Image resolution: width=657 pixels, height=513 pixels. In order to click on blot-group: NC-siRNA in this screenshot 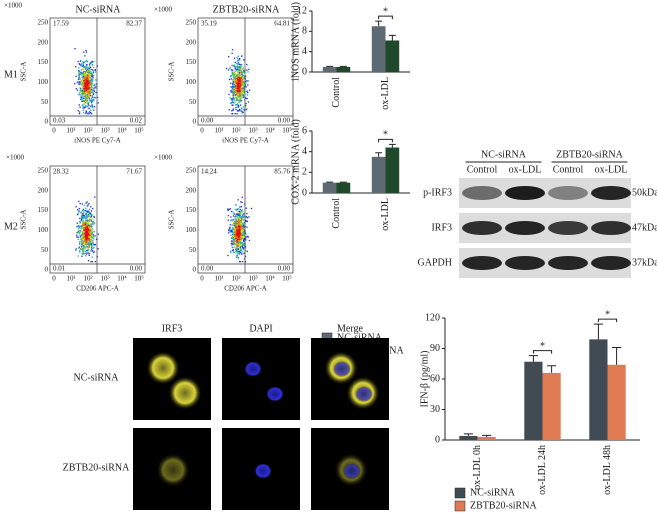, I will do `click(504, 154)`.